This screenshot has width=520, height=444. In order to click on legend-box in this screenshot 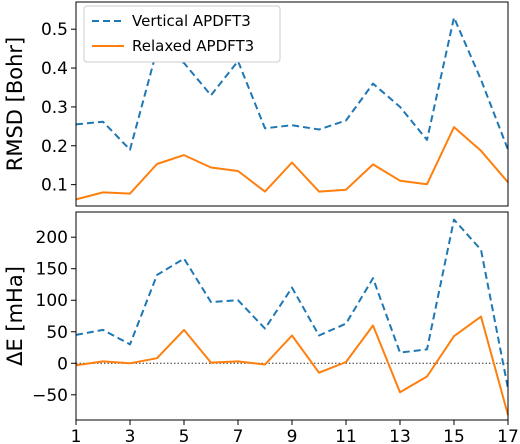, I will do `click(182, 34)`.